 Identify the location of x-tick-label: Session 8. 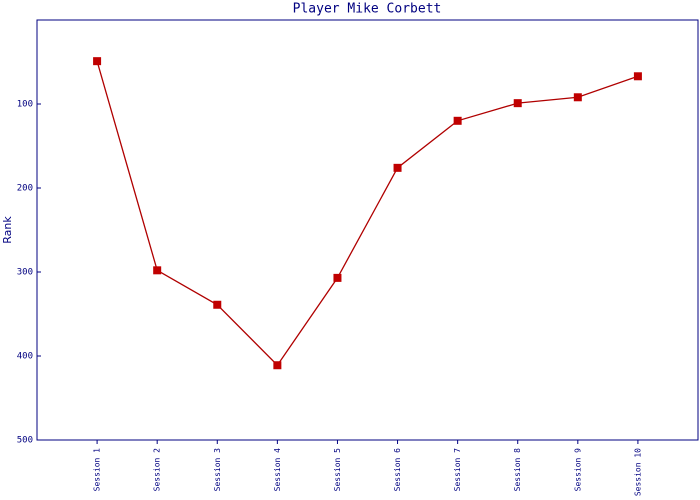
(517, 470).